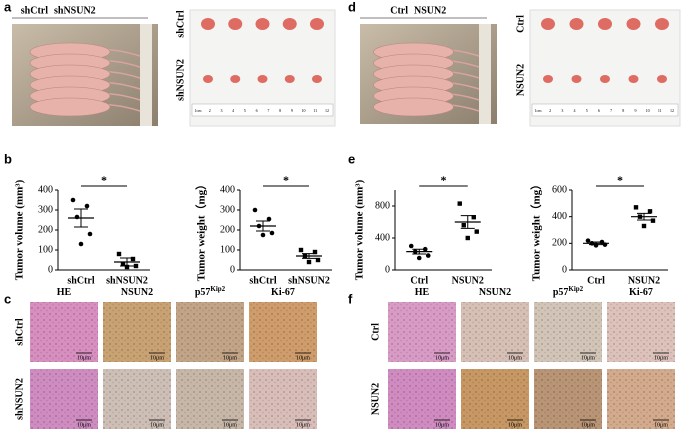  I want to click on y-axis-label: Tumor weight（mg）, so click(536, 230).